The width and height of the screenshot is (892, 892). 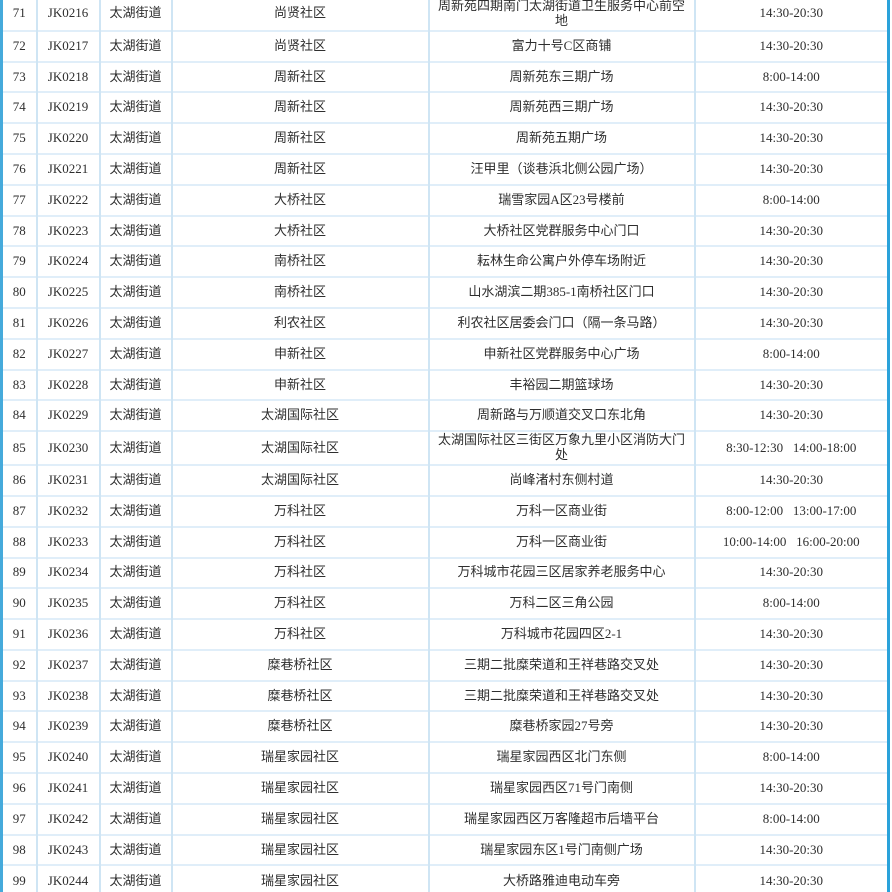 I want to click on table-row: 83 JK0228 太湖街道 申新社区 丰裕园二期篮球场 14:30-20:30, so click(x=445, y=384).